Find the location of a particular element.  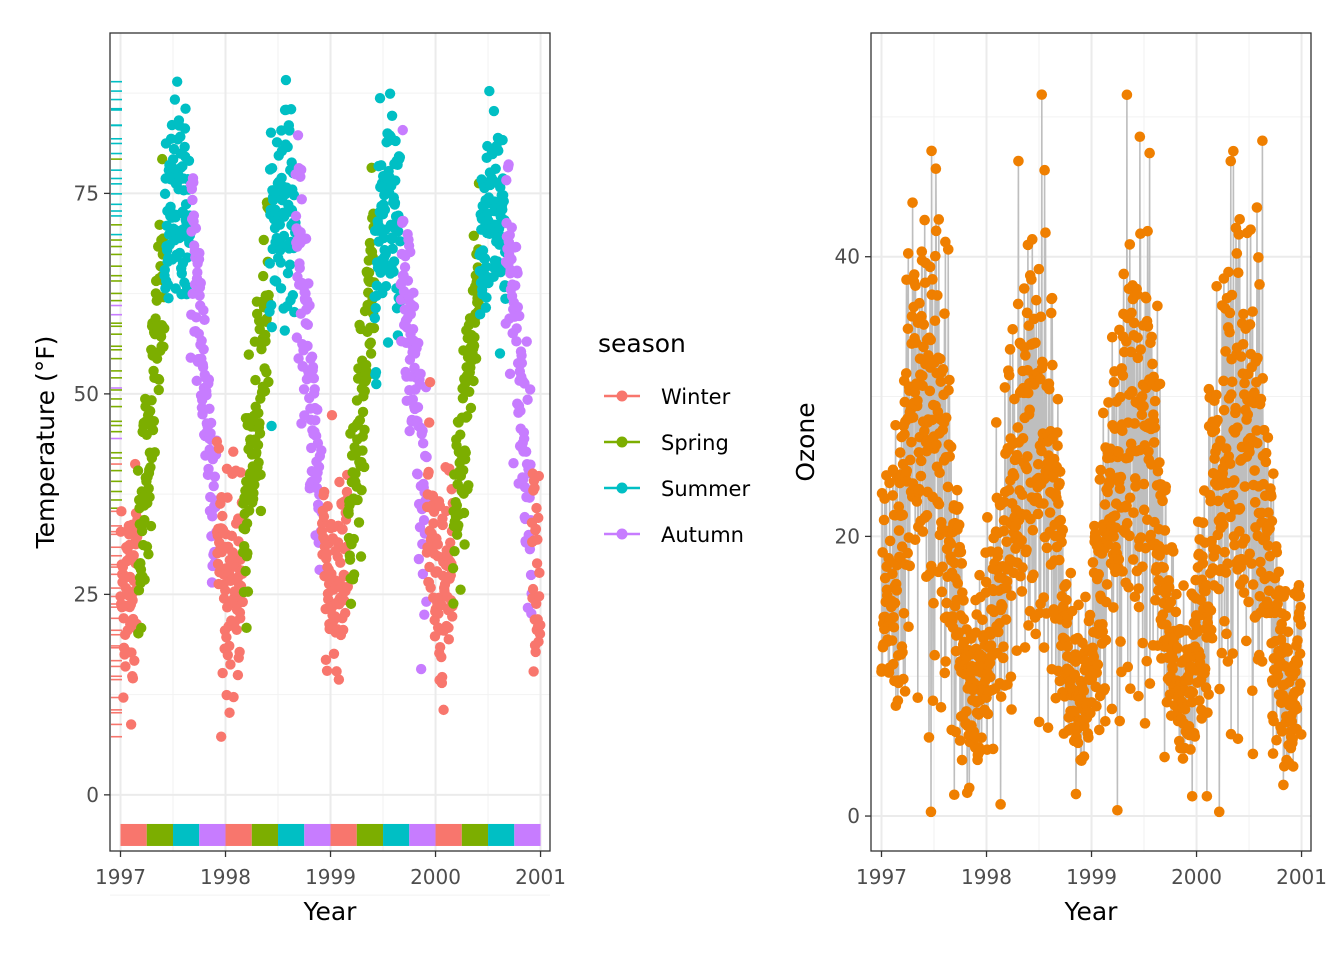

legend-label-summer: Summer is located at coordinates (705, 489).